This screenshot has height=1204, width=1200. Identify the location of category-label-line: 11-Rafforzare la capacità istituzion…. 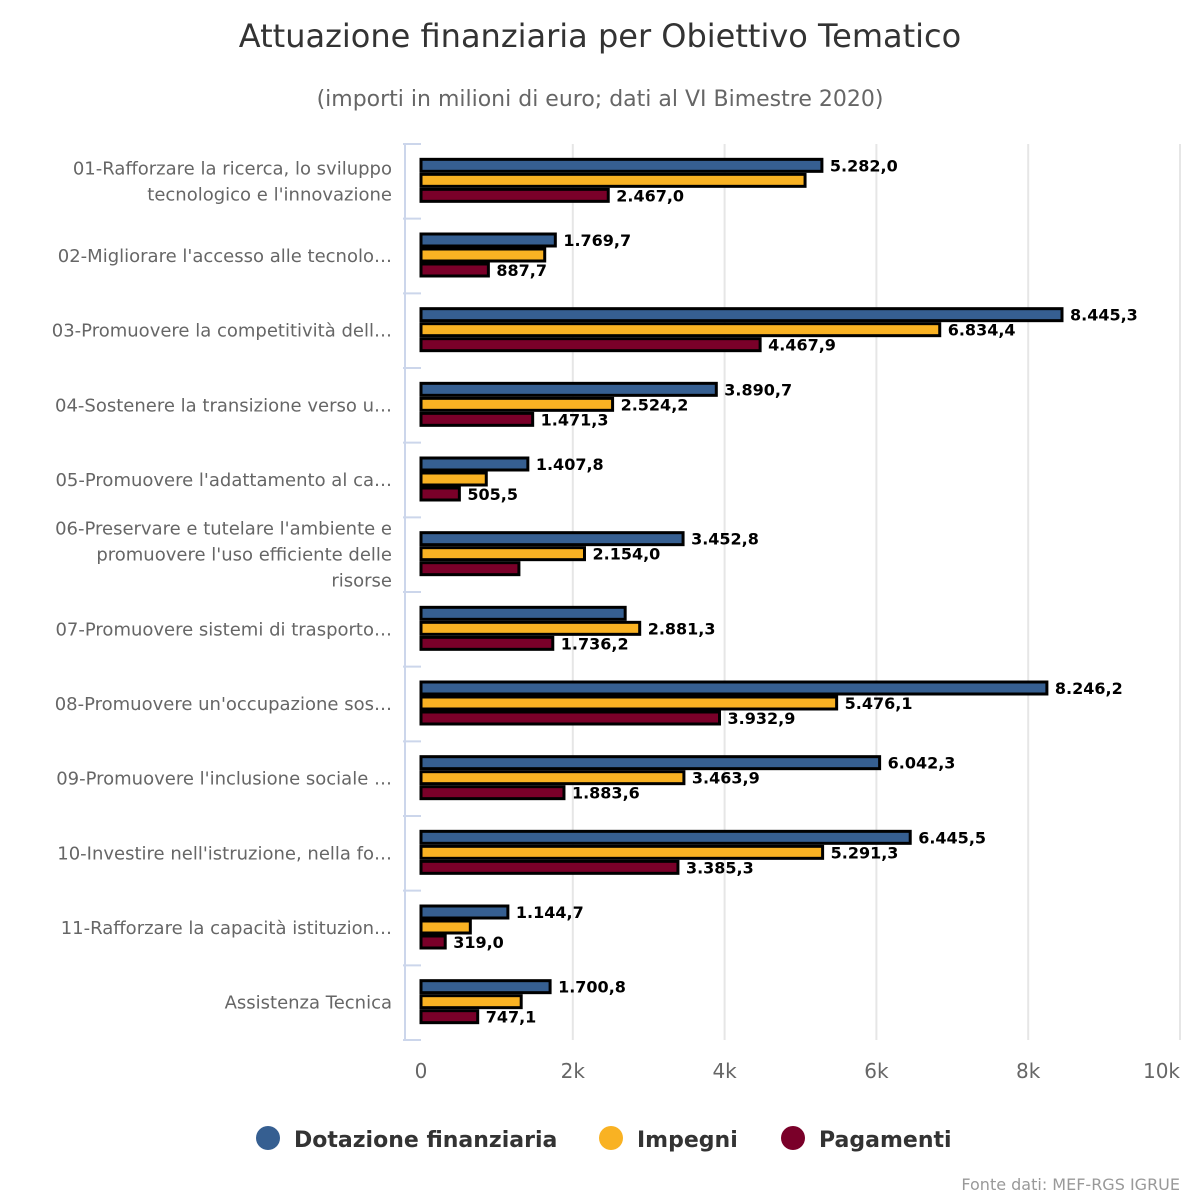
(226, 928).